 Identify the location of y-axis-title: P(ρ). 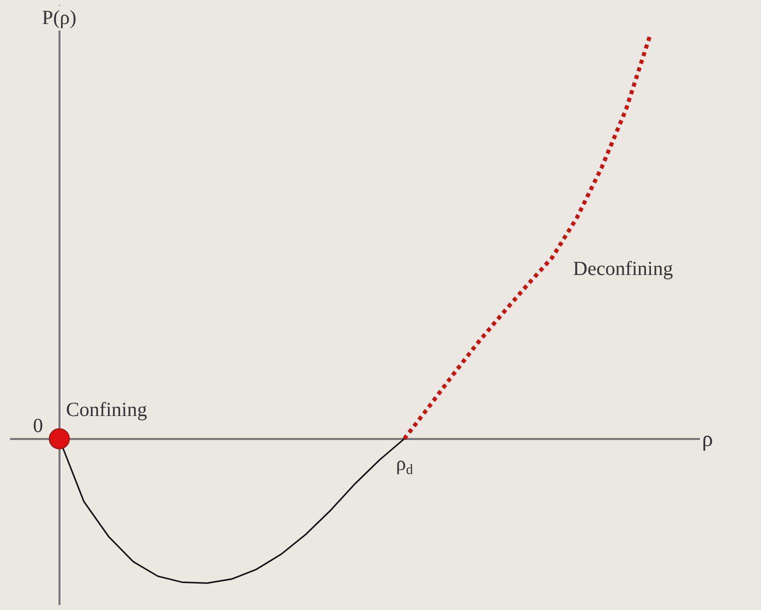
(59, 18).